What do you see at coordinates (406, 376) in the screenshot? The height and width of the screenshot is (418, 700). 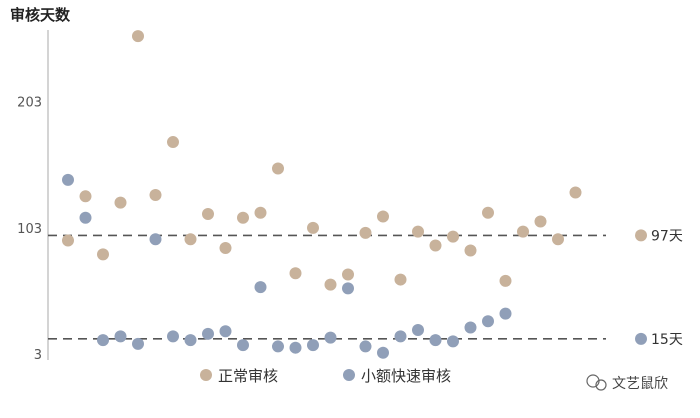 I see `legend-label: 小额快速审核` at bounding box center [406, 376].